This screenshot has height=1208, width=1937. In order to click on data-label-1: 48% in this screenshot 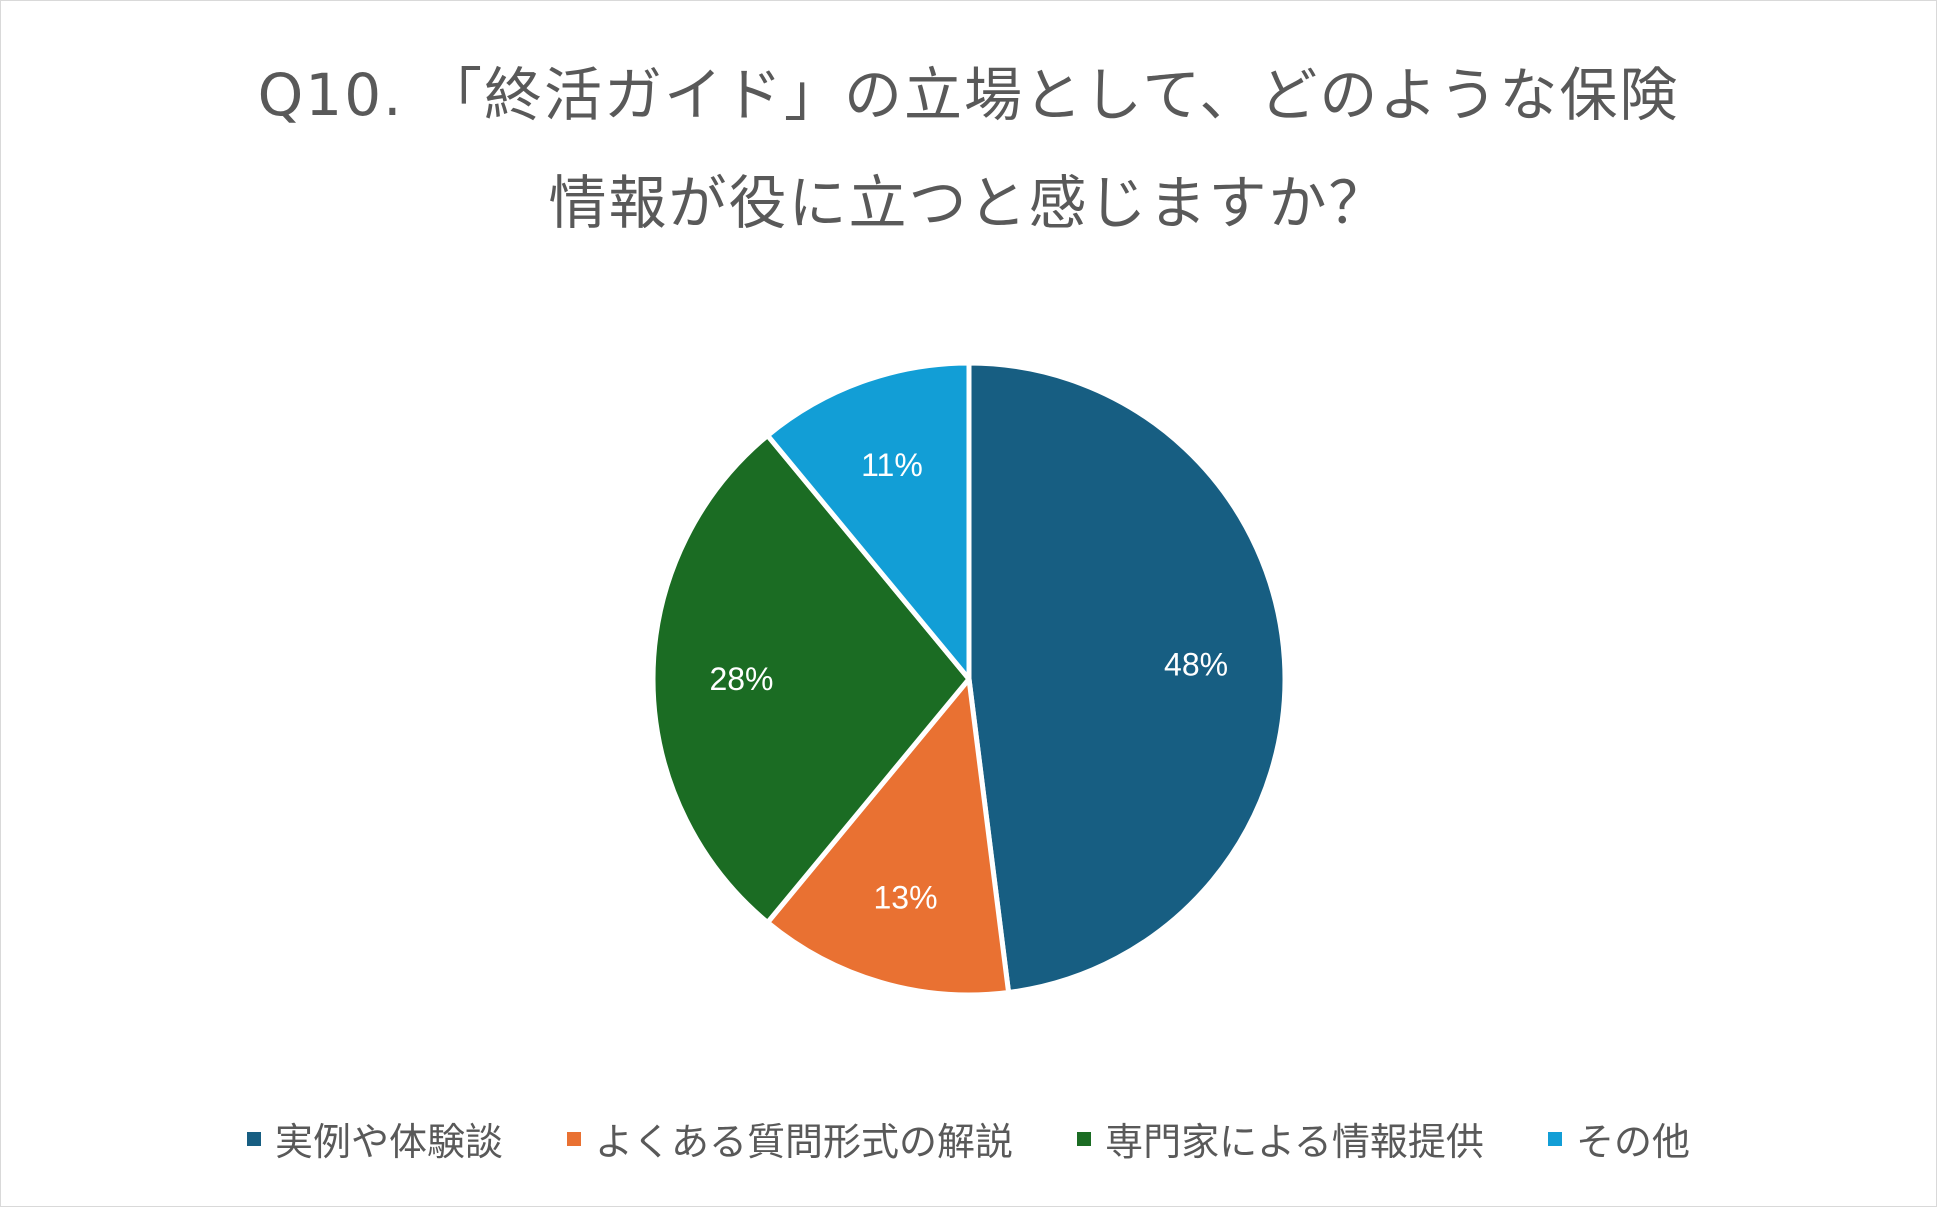, I will do `click(1196, 665)`.